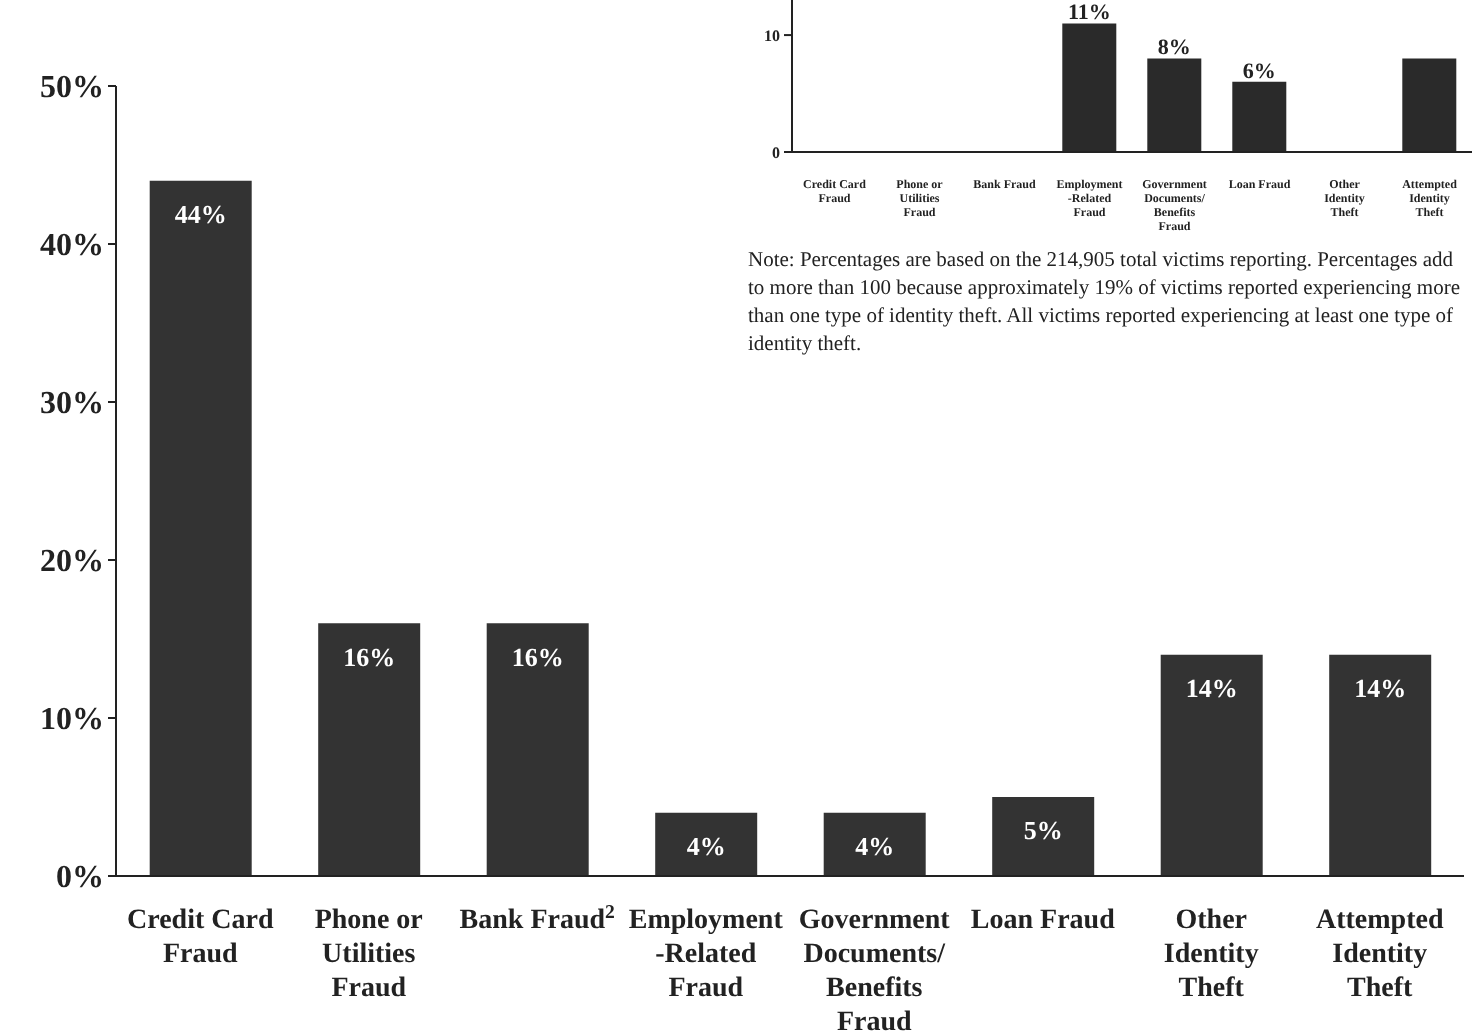  What do you see at coordinates (200, 214) in the screenshot?
I see `data-label: 44%` at bounding box center [200, 214].